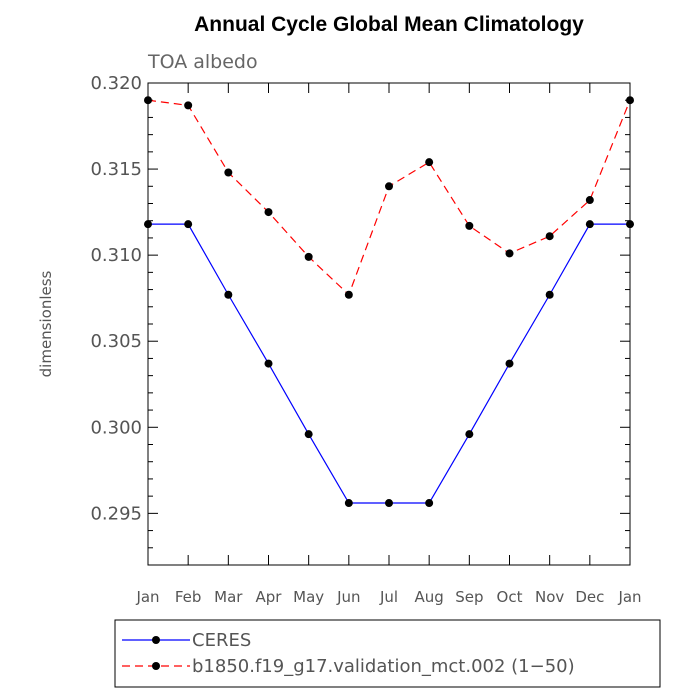 The image size is (700, 700). I want to click on x-tick-label: May, so click(308, 597).